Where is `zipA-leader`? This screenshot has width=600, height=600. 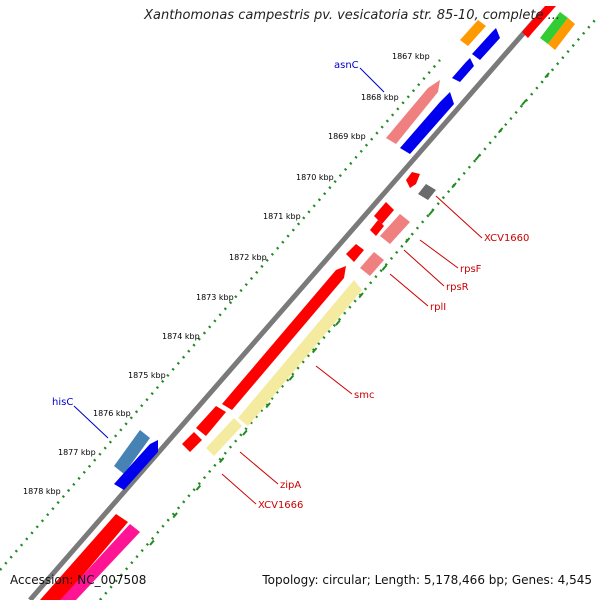
zipA-leader is located at coordinates (259, 468).